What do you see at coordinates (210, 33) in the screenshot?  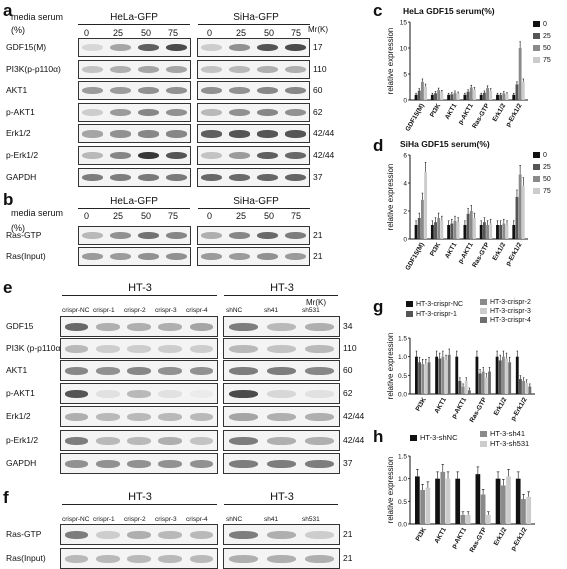 I see `concentration-label: 0` at bounding box center [210, 33].